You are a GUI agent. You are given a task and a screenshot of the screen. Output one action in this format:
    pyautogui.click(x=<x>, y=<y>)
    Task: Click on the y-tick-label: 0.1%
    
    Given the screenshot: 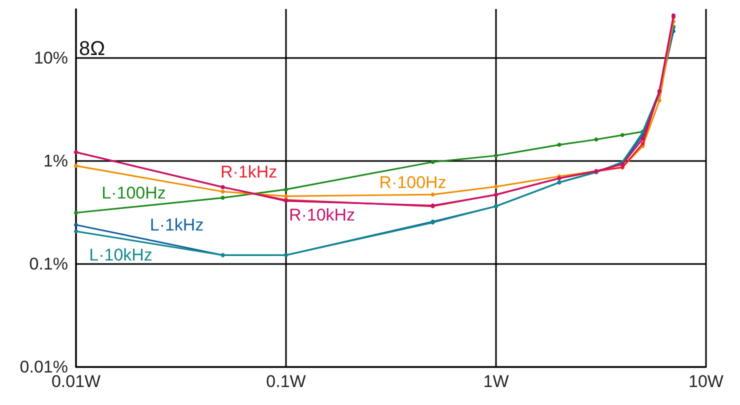 What is the action you would take?
    pyautogui.click(x=48, y=264)
    